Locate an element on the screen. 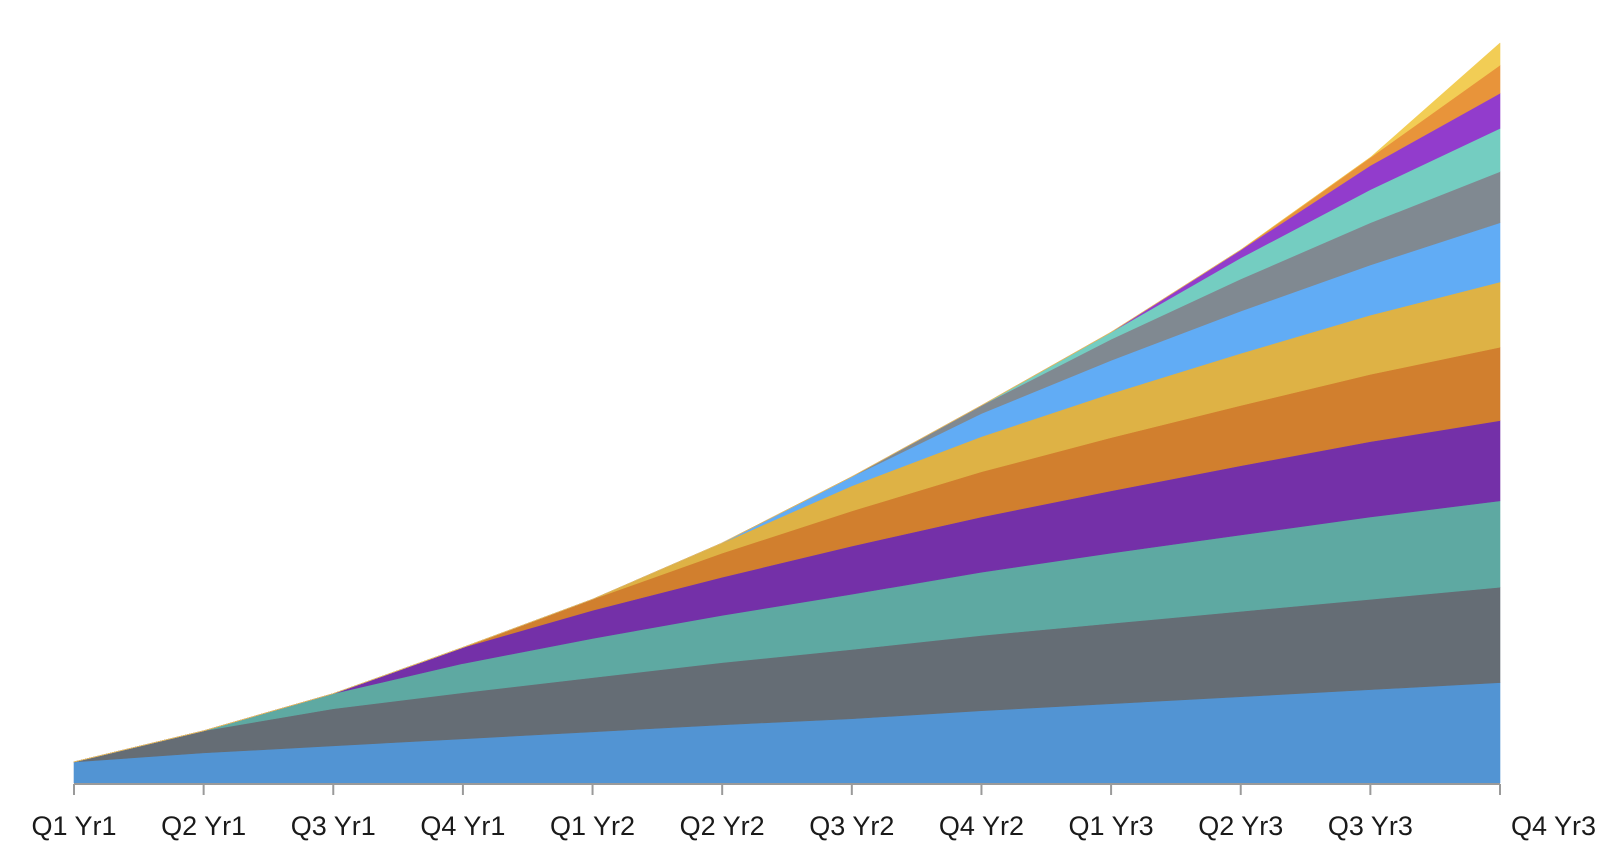  x-tick-label: Q3 Yr3 is located at coordinates (1370, 826).